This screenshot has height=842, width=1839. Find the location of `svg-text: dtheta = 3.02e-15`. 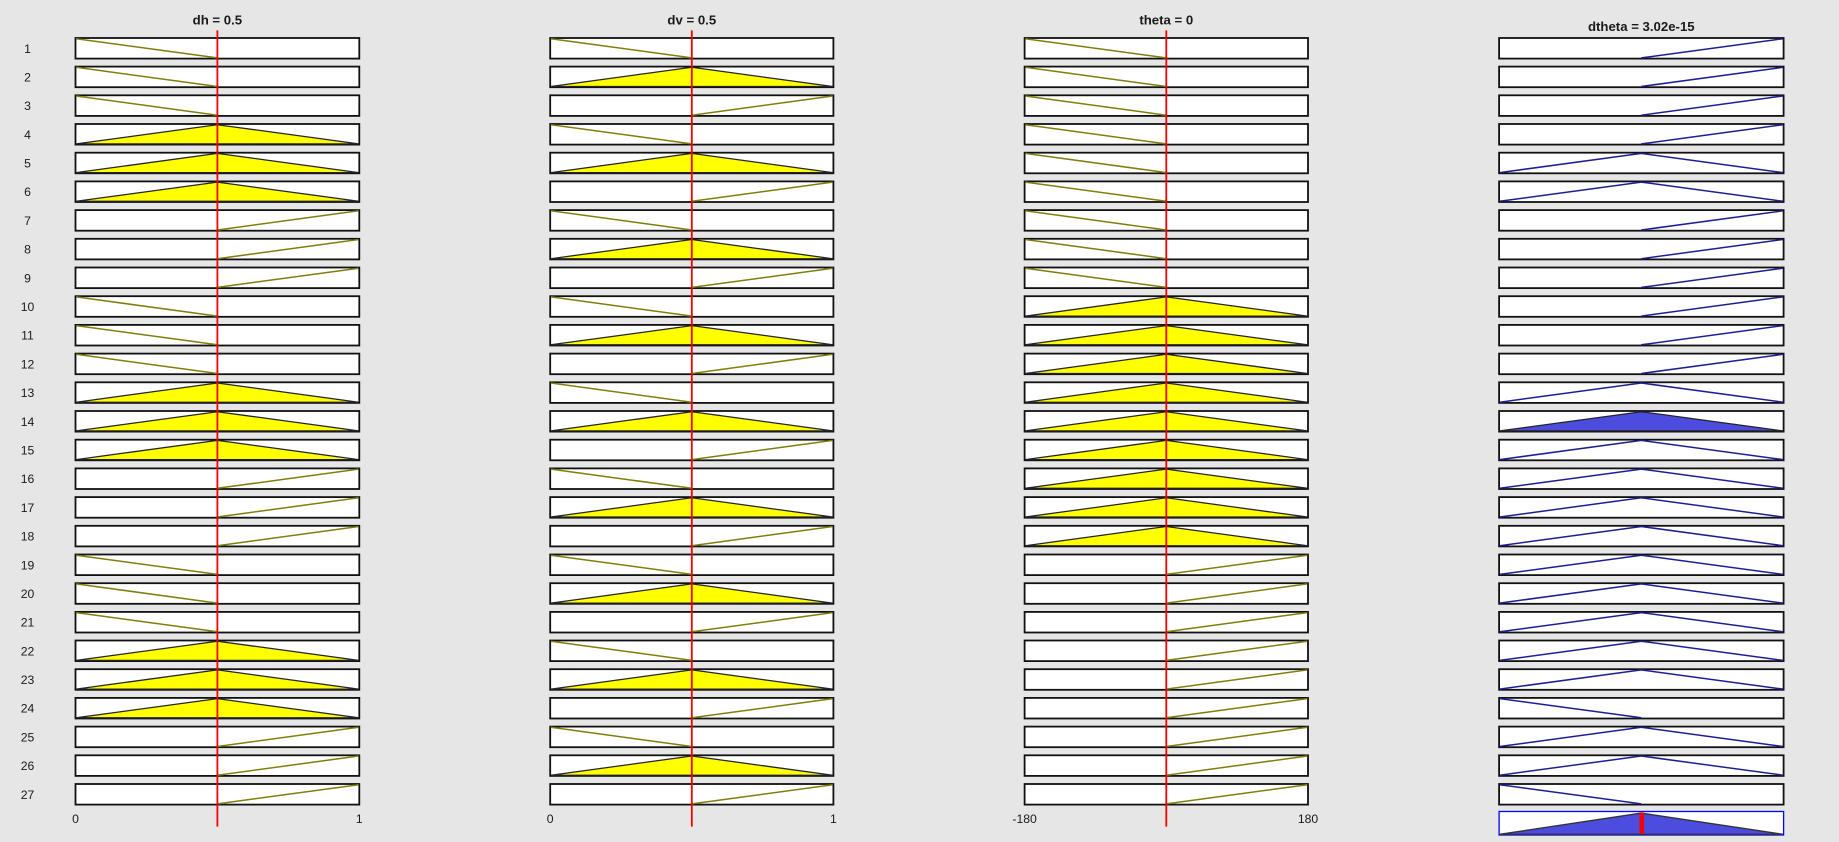

svg-text: dtheta = 3.02e-15 is located at coordinates (1641, 26).